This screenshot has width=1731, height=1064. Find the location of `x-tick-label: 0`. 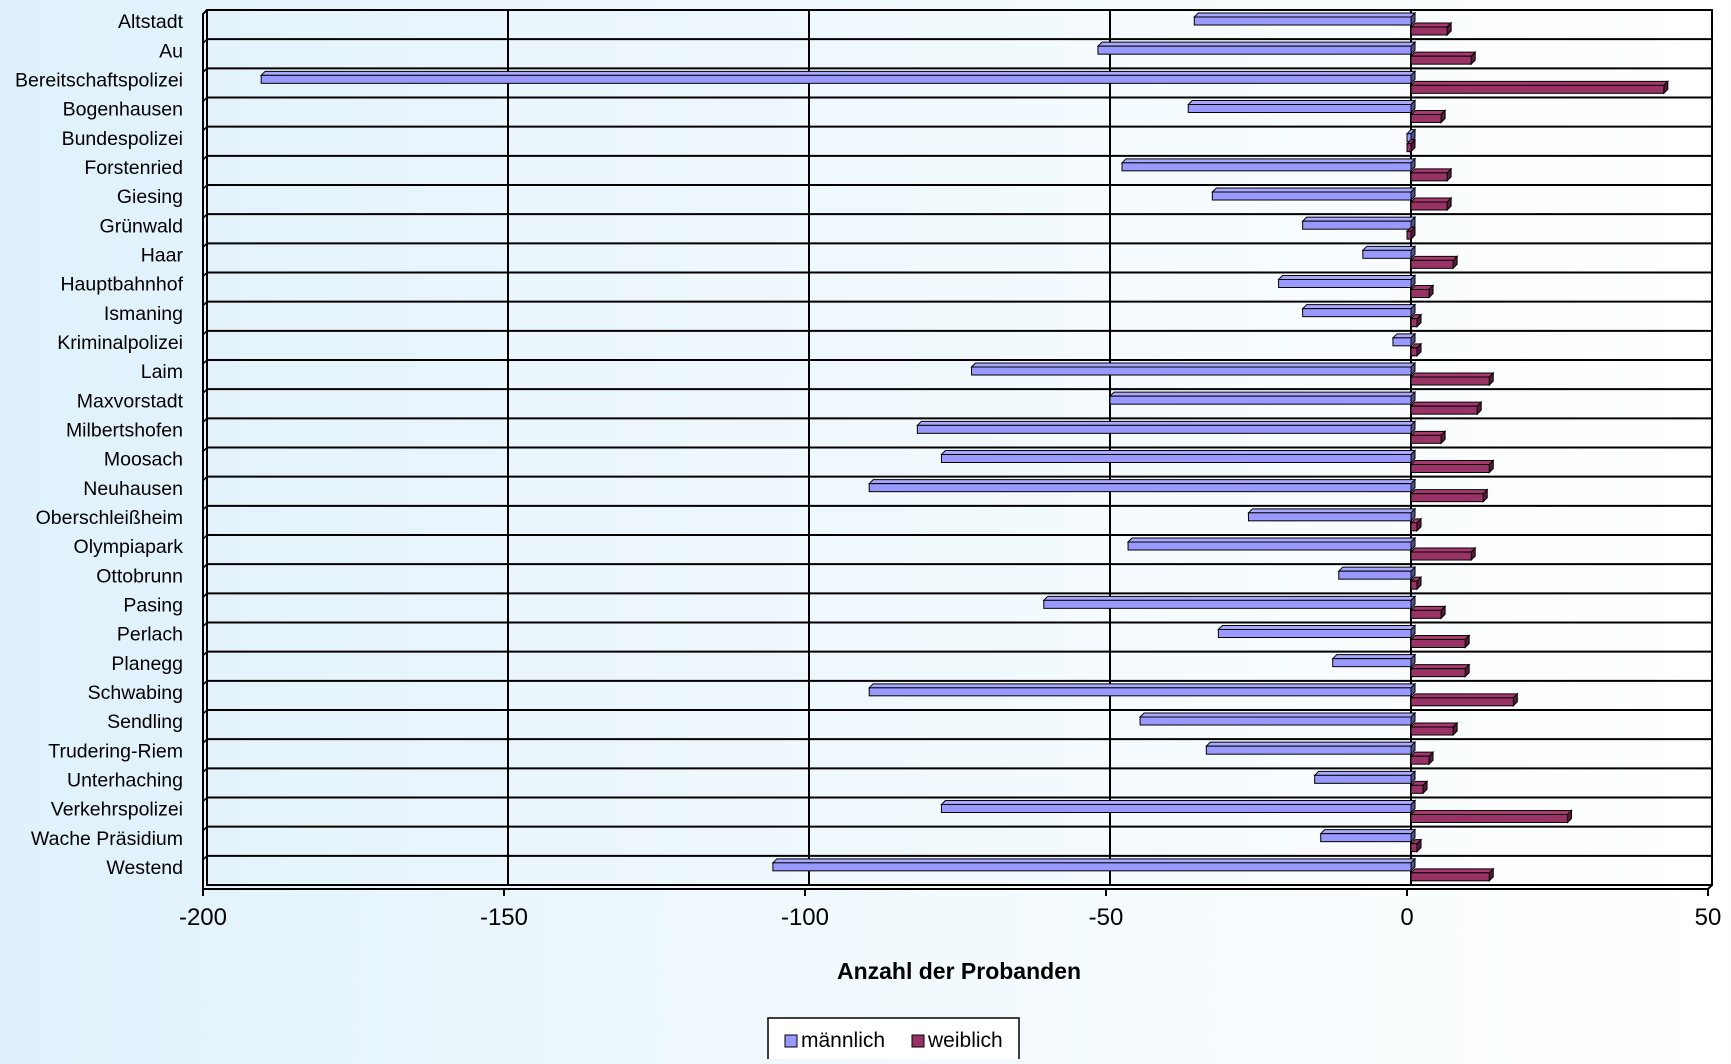

x-tick-label: 0 is located at coordinates (1406, 917).